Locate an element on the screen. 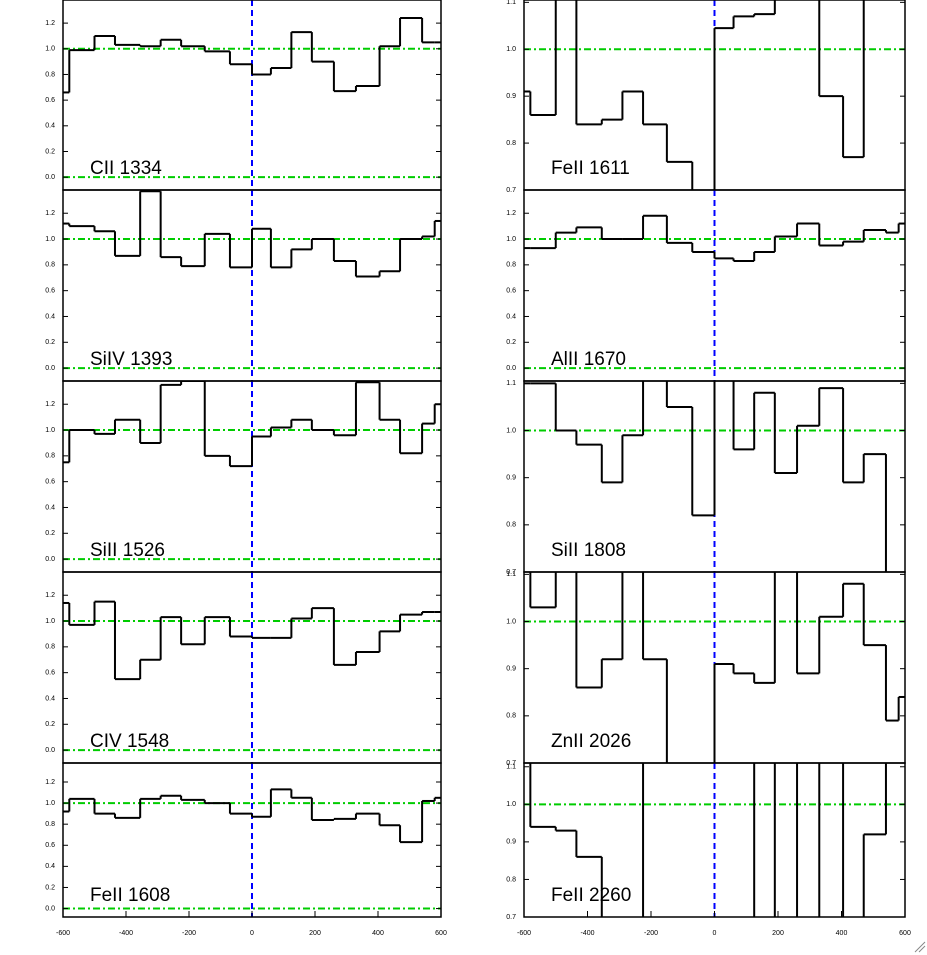 This screenshot has width=927, height=955. resize-grip is located at coordinates (920, 947).